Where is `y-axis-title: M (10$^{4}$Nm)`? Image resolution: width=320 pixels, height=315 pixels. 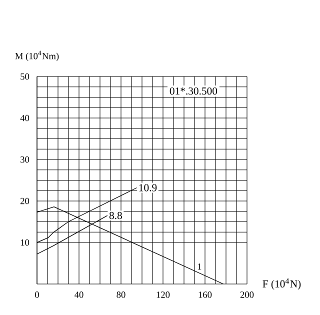 y-axis-title: M (10$^{4}$Nm) is located at coordinates (37, 56).